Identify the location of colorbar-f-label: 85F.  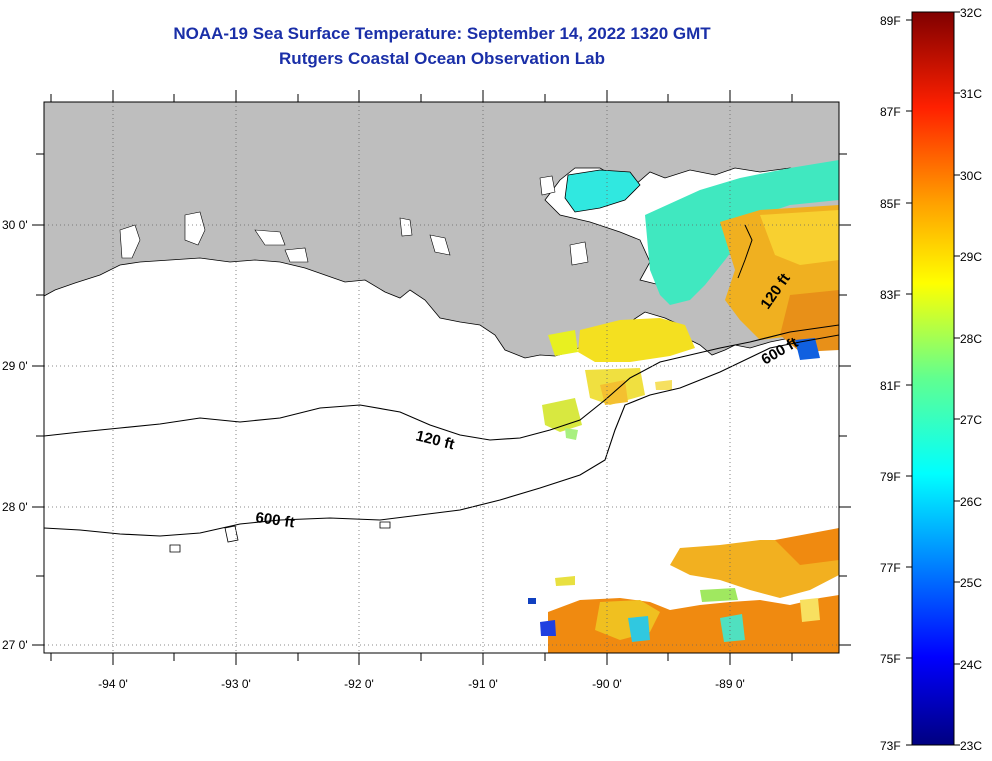
(890, 204).